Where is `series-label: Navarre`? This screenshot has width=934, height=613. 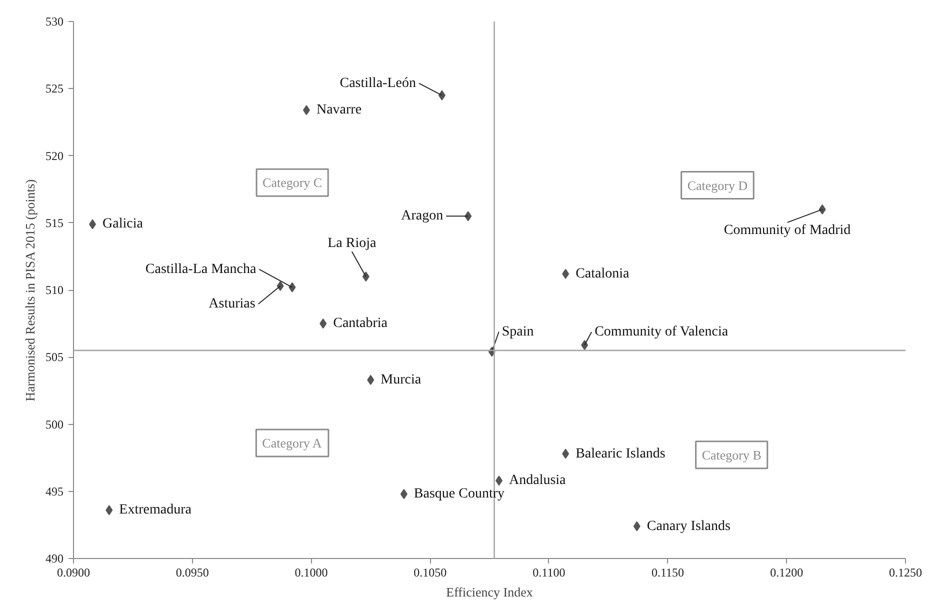
series-label: Navarre is located at coordinates (339, 110).